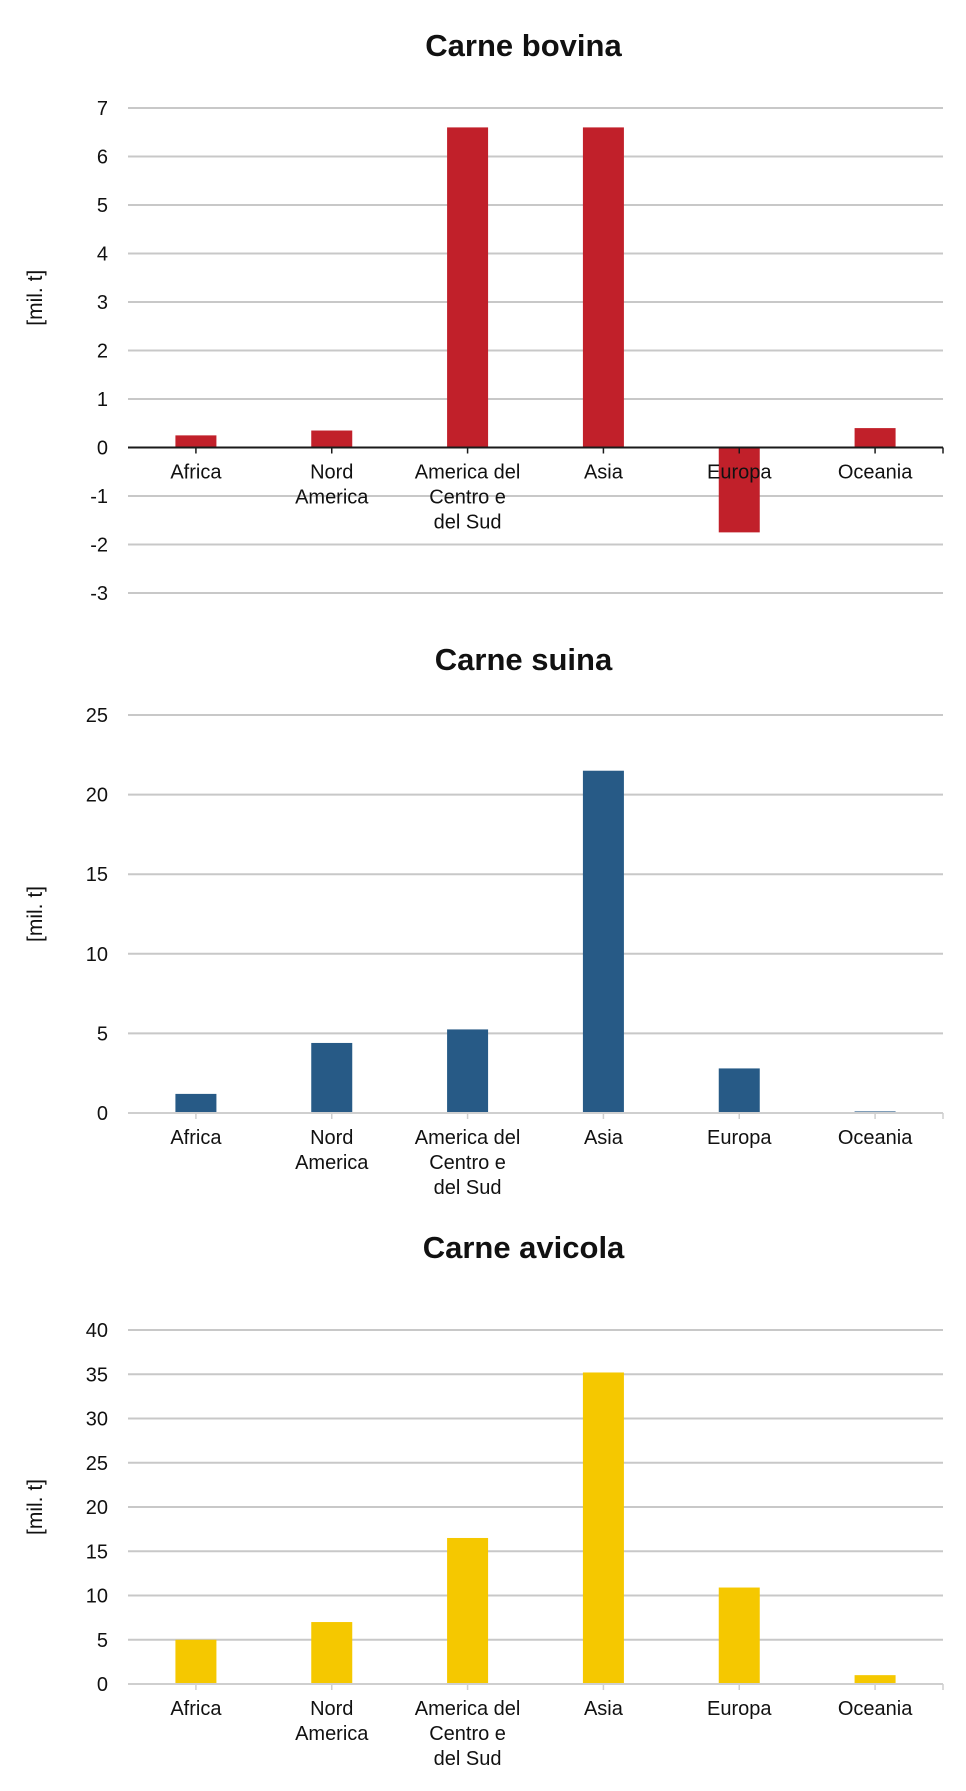  What do you see at coordinates (524, 1247) in the screenshot?
I see `chart-title: Carne avicola` at bounding box center [524, 1247].